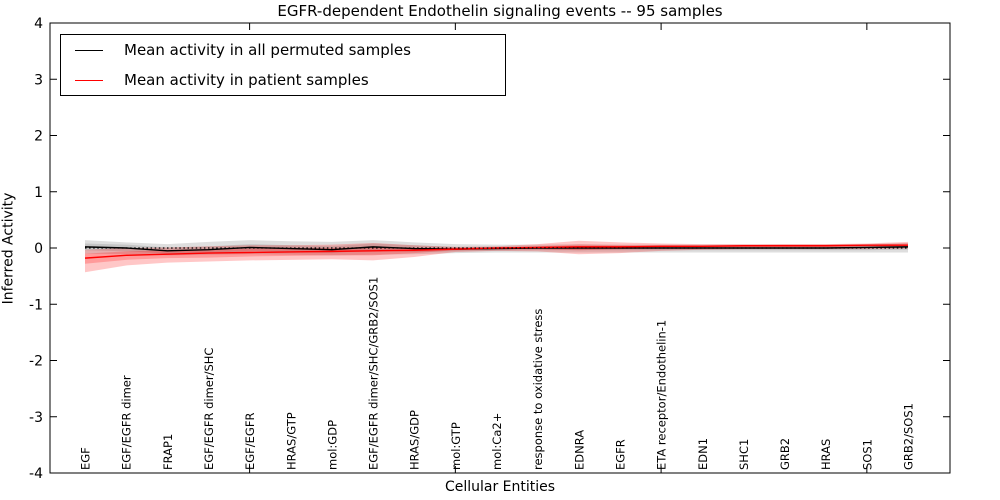 This screenshot has height=500, width=1000. Describe the element at coordinates (662, 395) in the screenshot. I see `x-category-label: ETA receptor/Endothelin-1` at that location.